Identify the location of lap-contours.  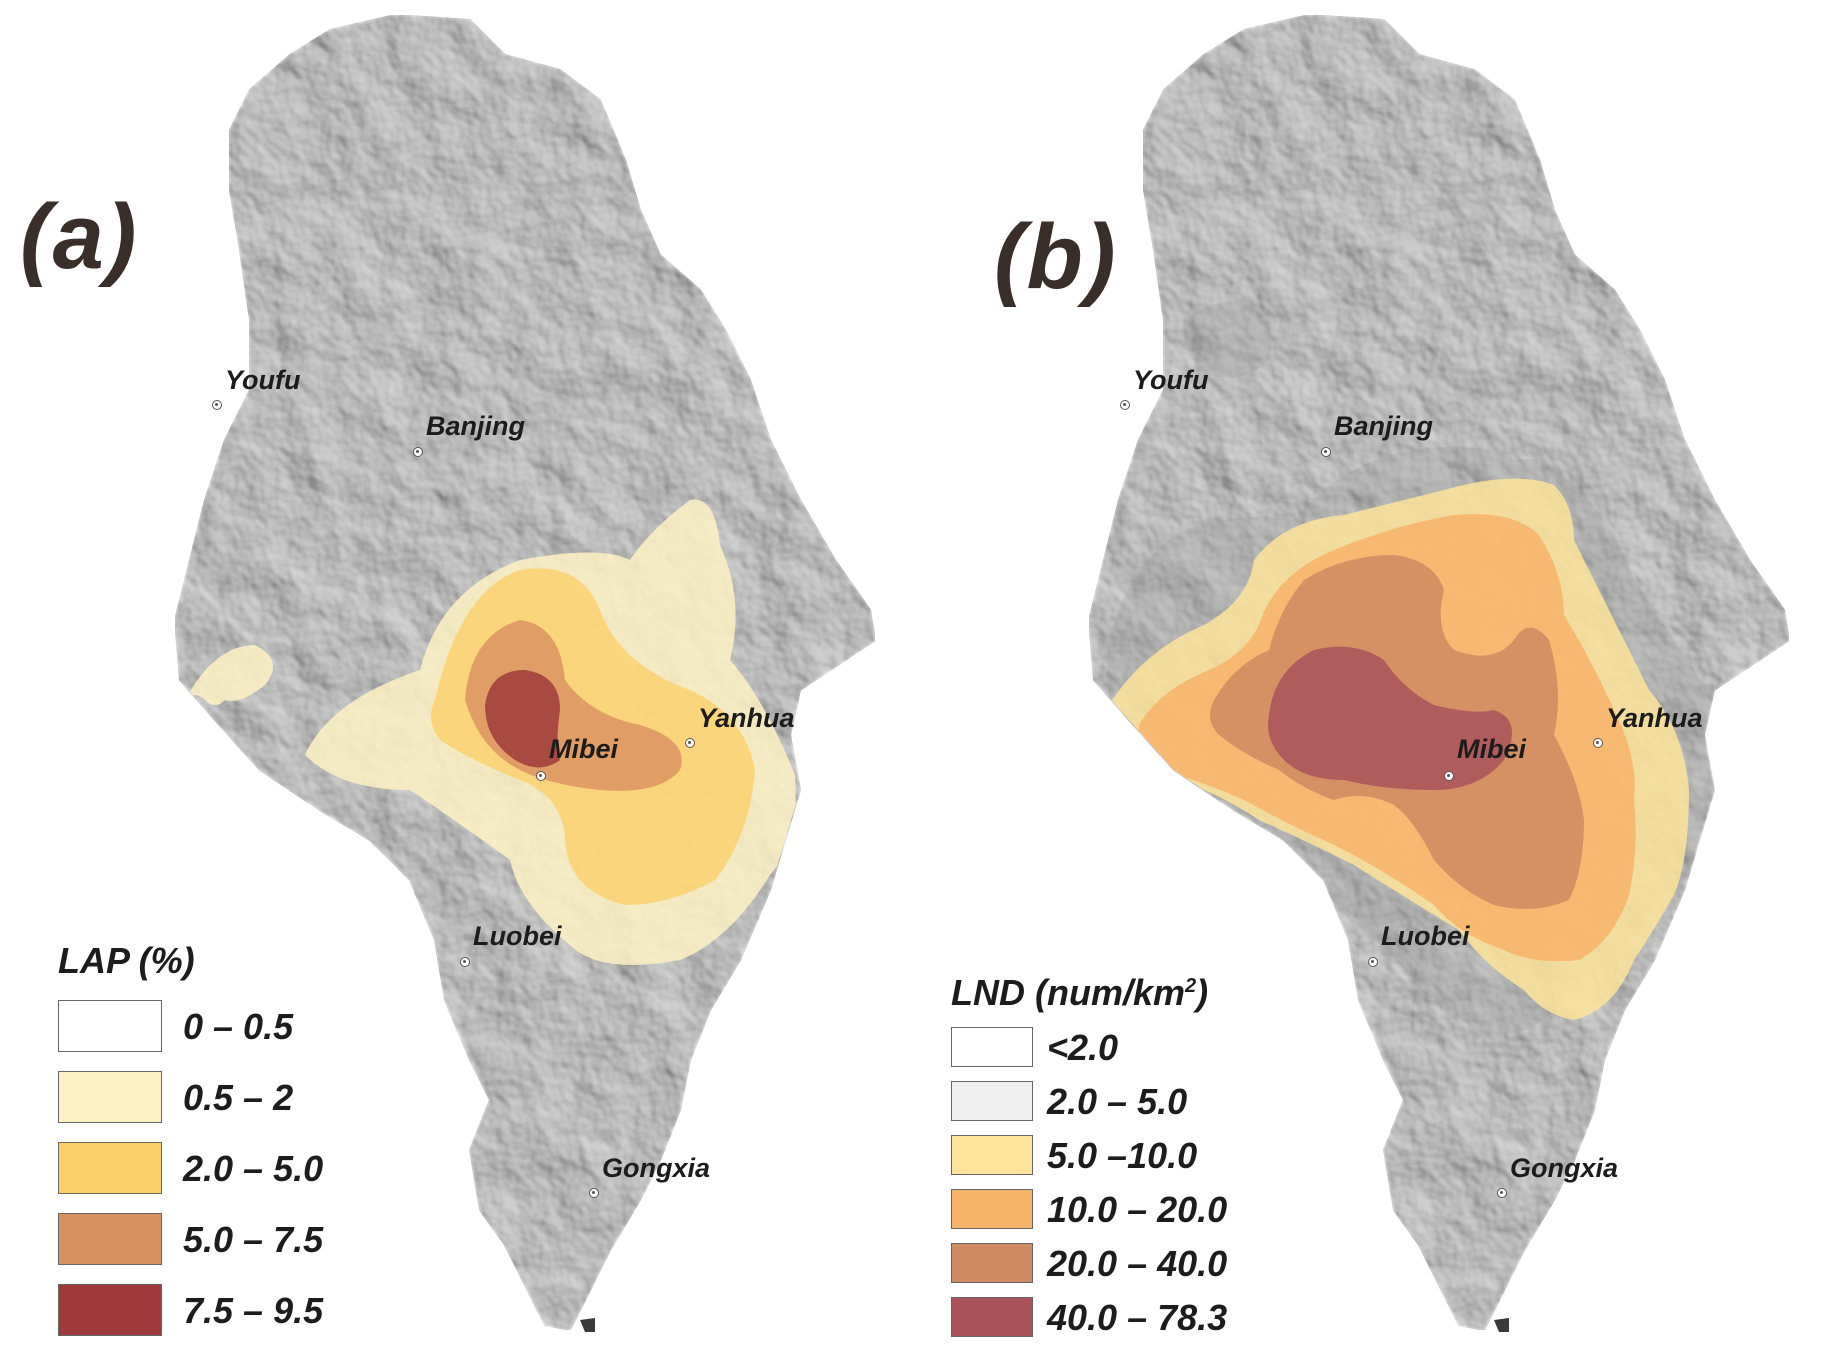
(490, 732).